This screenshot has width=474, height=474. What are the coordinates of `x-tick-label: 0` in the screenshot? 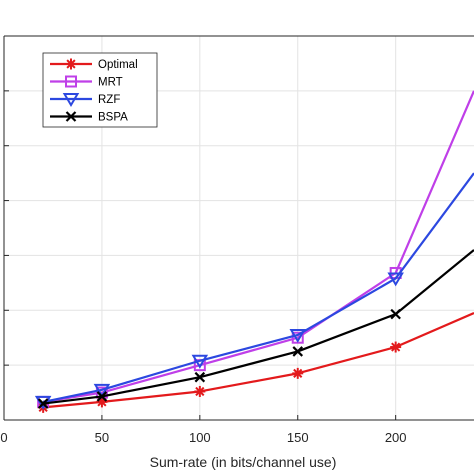 It's located at (3, 437).